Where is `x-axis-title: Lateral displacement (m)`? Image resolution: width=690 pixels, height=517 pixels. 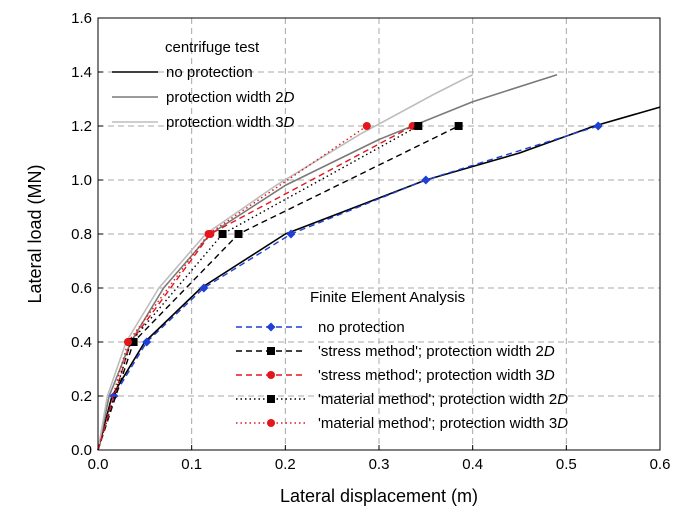
x-axis-title: Lateral displacement (m) is located at coordinates (379, 496).